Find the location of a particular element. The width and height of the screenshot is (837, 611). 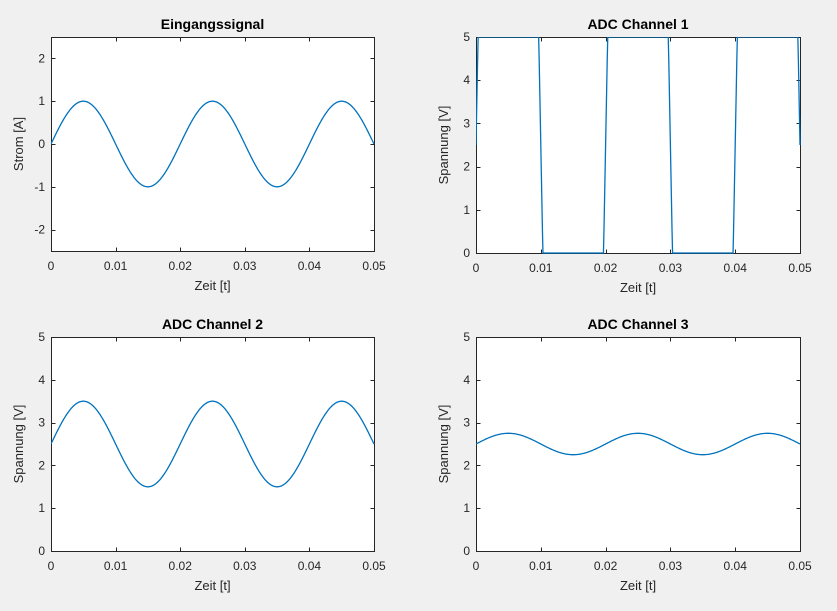

chart-title: Eingangssignal is located at coordinates (212, 24).